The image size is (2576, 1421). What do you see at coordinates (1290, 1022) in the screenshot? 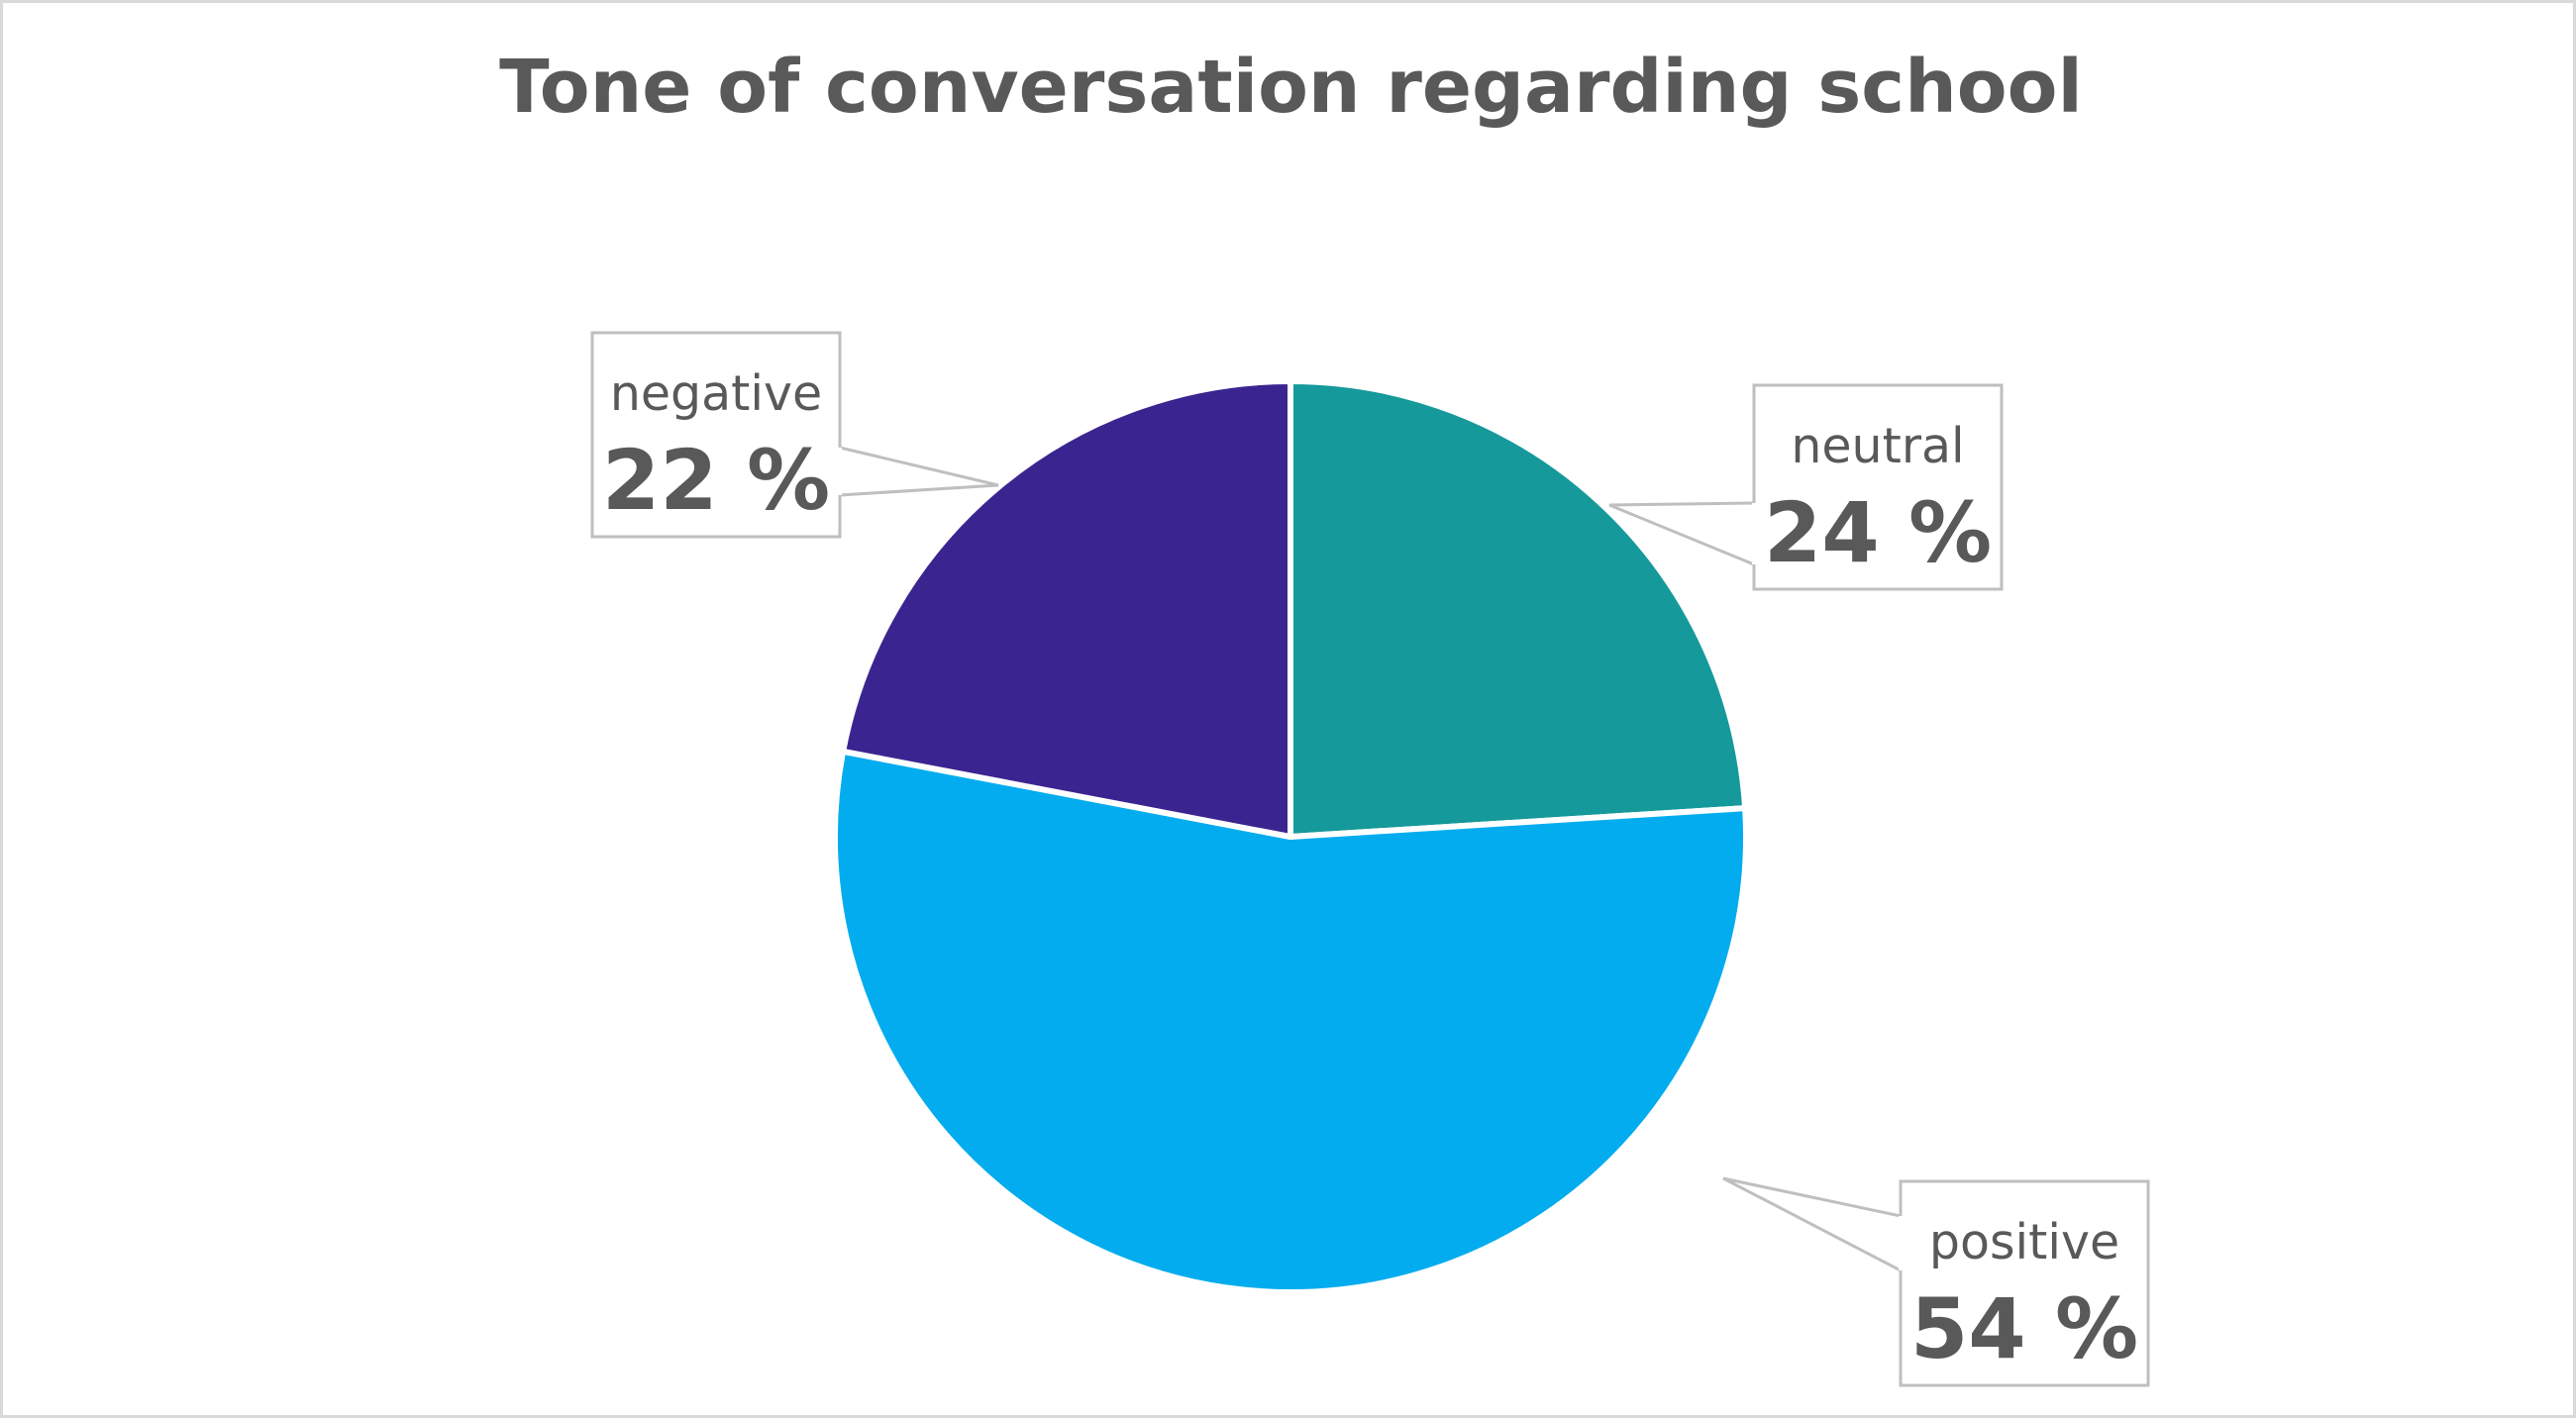
I see `pie-slice-positive` at bounding box center [1290, 1022].